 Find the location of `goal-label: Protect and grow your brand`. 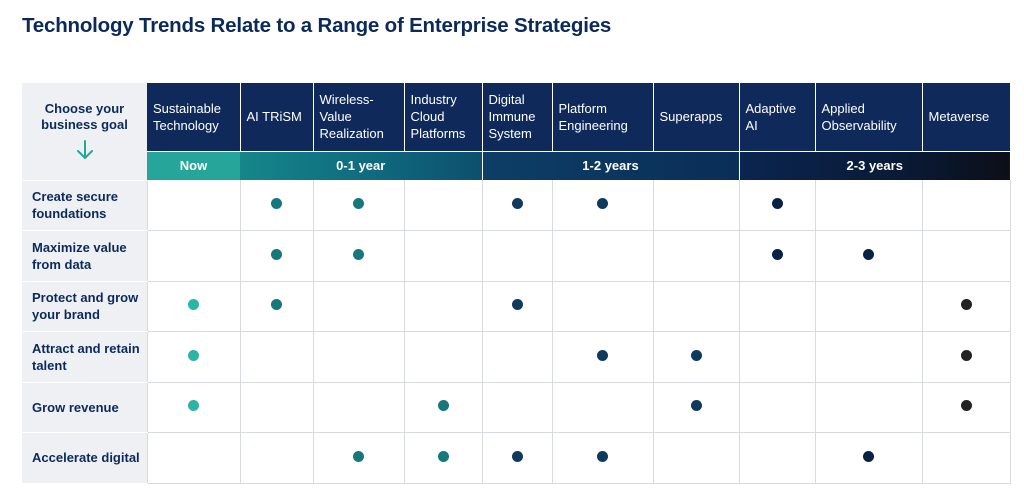

goal-label: Protect and grow your brand is located at coordinates (84, 306).